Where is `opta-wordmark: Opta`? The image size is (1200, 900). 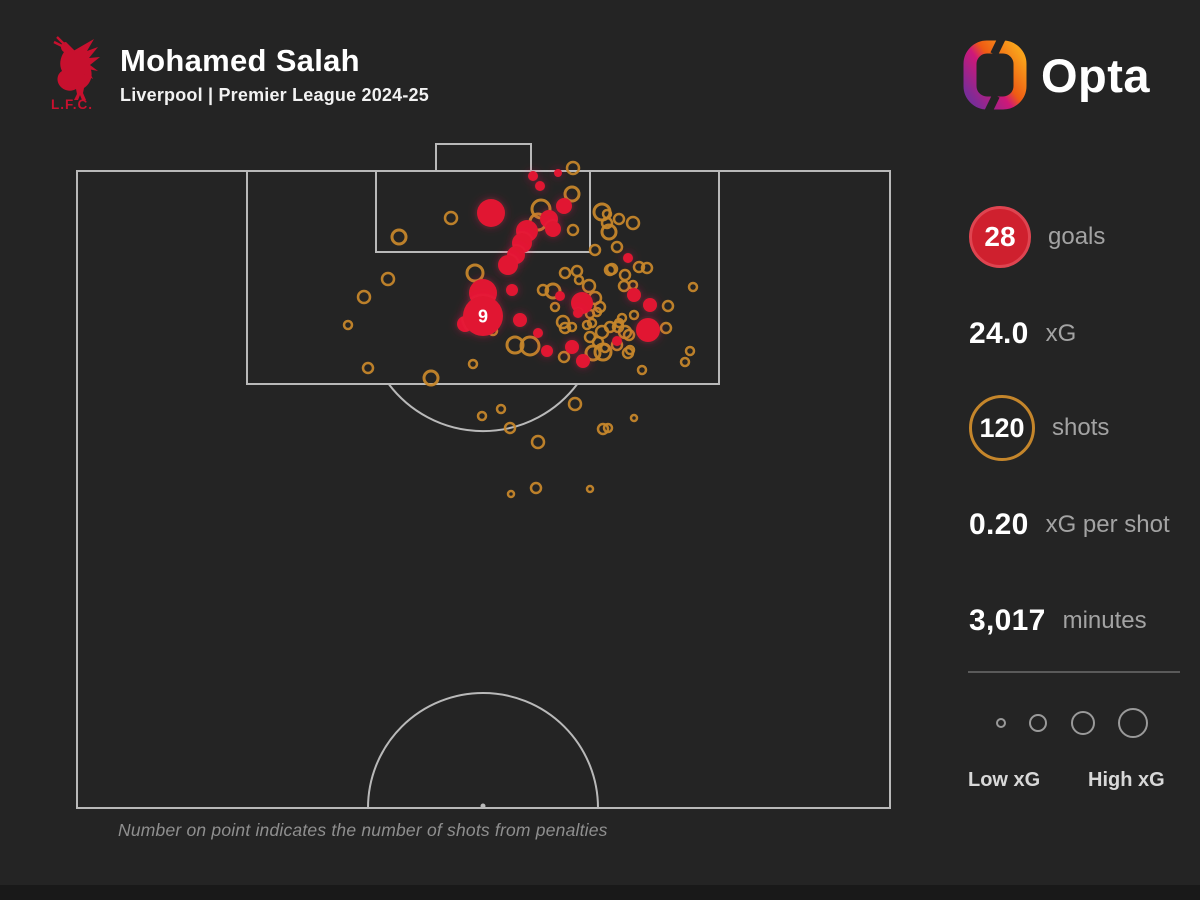 opta-wordmark: Opta is located at coordinates (1096, 75).